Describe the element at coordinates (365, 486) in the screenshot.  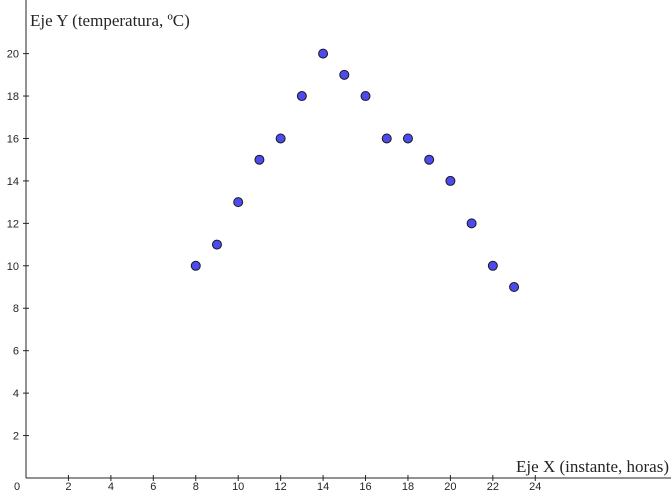
I see `x-tick-label: 16` at that location.